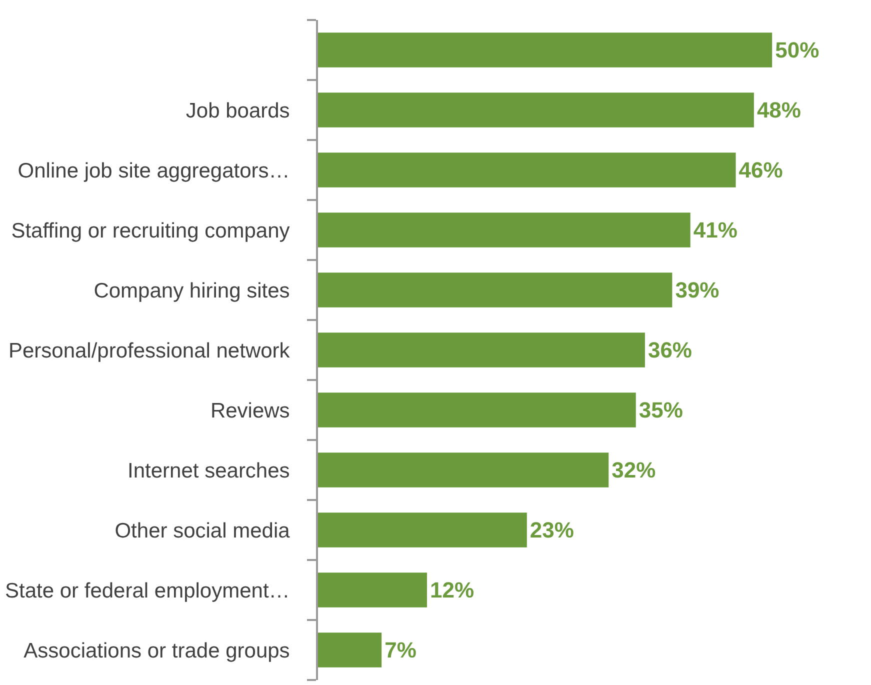 This screenshot has width=871, height=685. What do you see at coordinates (660, 410) in the screenshot?
I see `data-label: 35%` at bounding box center [660, 410].